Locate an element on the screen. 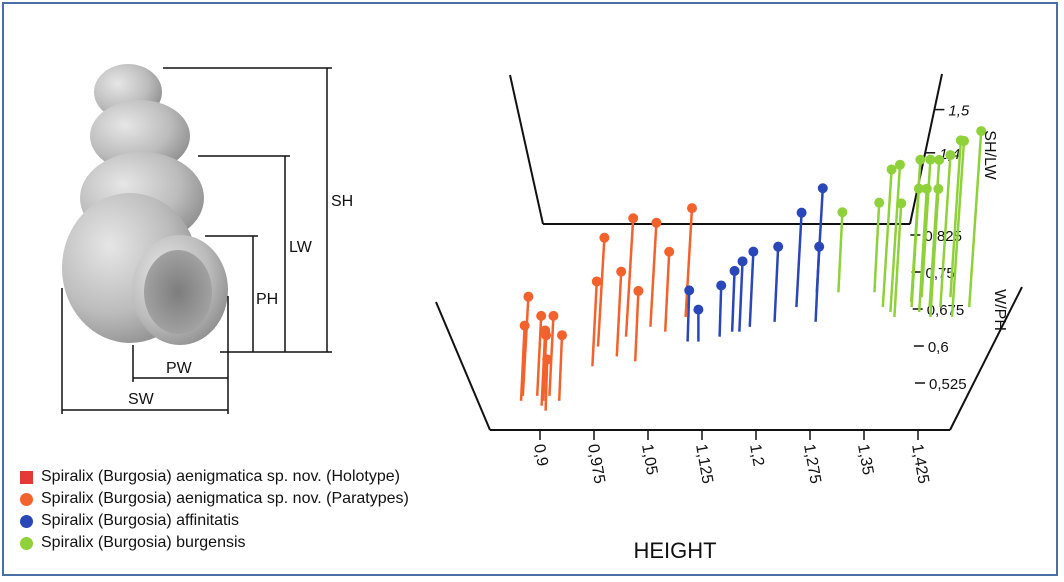  pw-label: PW is located at coordinates (179, 368).